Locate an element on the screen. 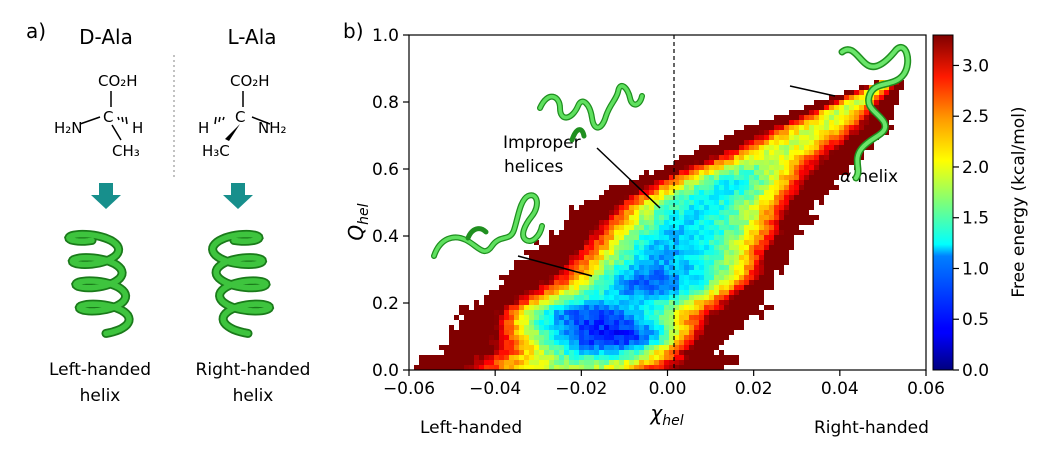 The height and width of the screenshot is (453, 1046). l-ala-hydrogen: H is located at coordinates (203, 128).